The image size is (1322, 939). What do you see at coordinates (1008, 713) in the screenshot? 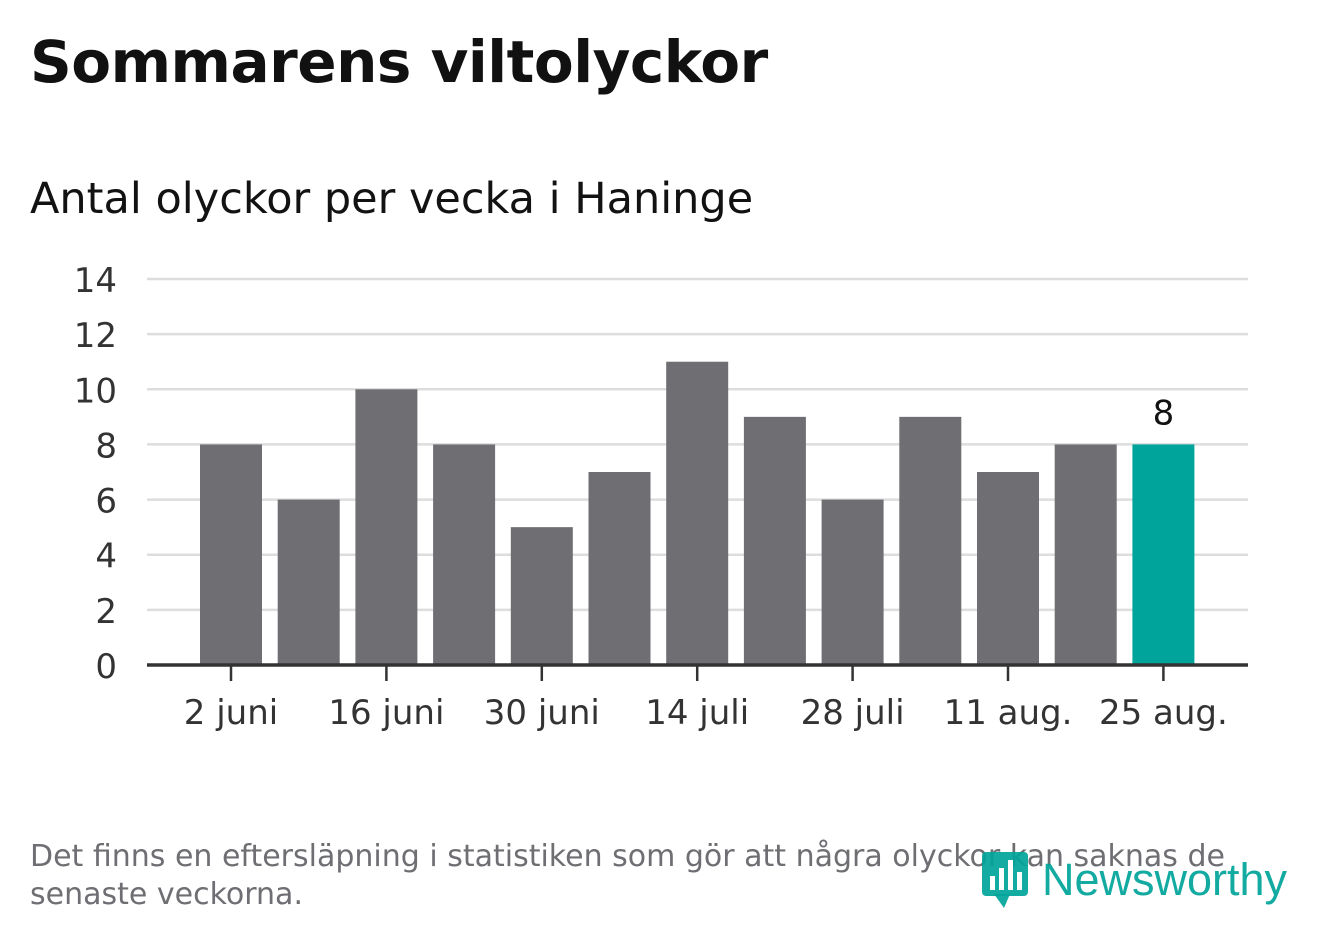
I see `x-tick-label: 11 aug.` at bounding box center [1008, 713].